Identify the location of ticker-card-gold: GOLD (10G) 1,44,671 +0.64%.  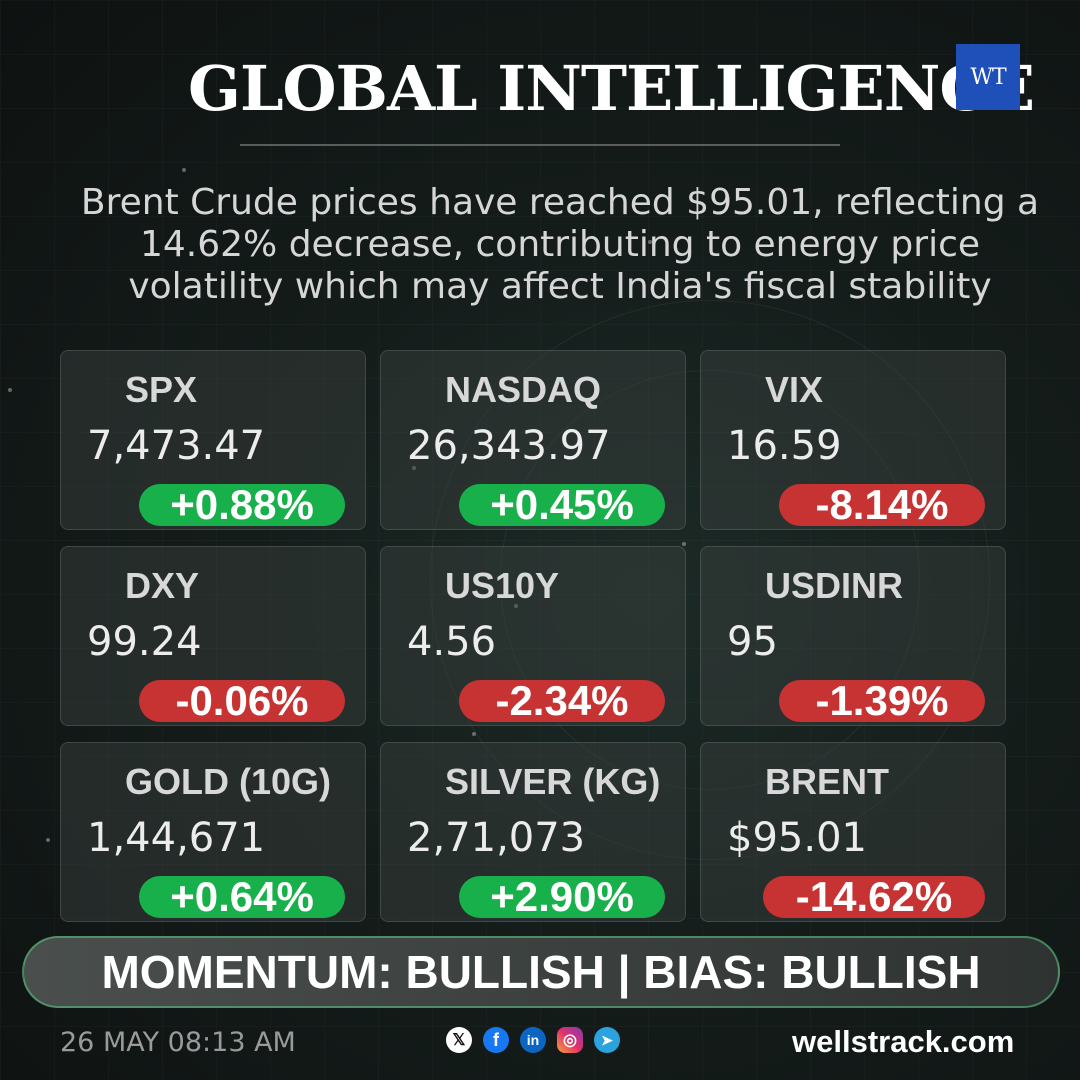
(213, 832).